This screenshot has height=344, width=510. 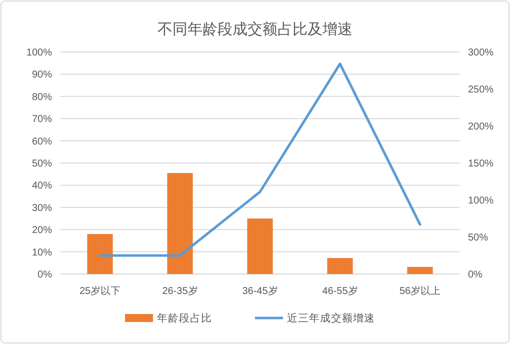 What do you see at coordinates (481, 164) in the screenshot?
I see `y2-tick-label: 150%` at bounding box center [481, 164].